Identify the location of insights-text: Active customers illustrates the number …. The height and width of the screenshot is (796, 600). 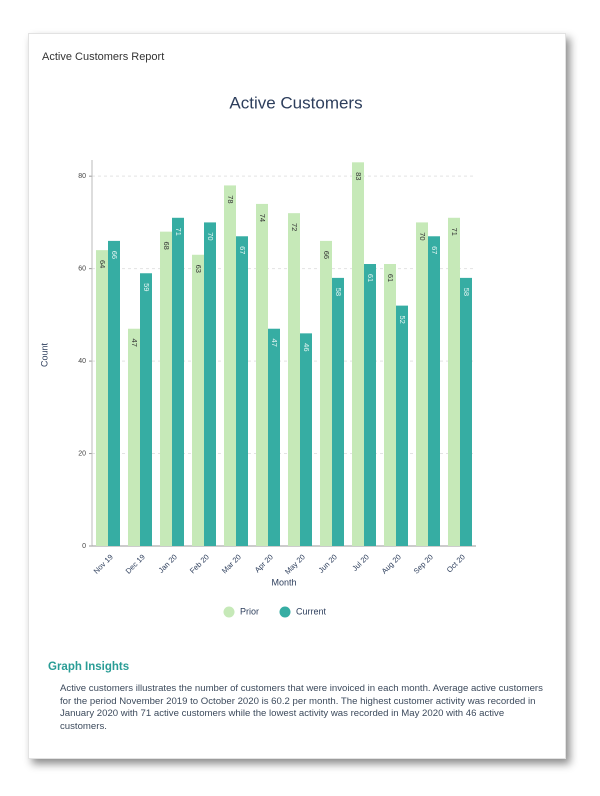
(301, 707).